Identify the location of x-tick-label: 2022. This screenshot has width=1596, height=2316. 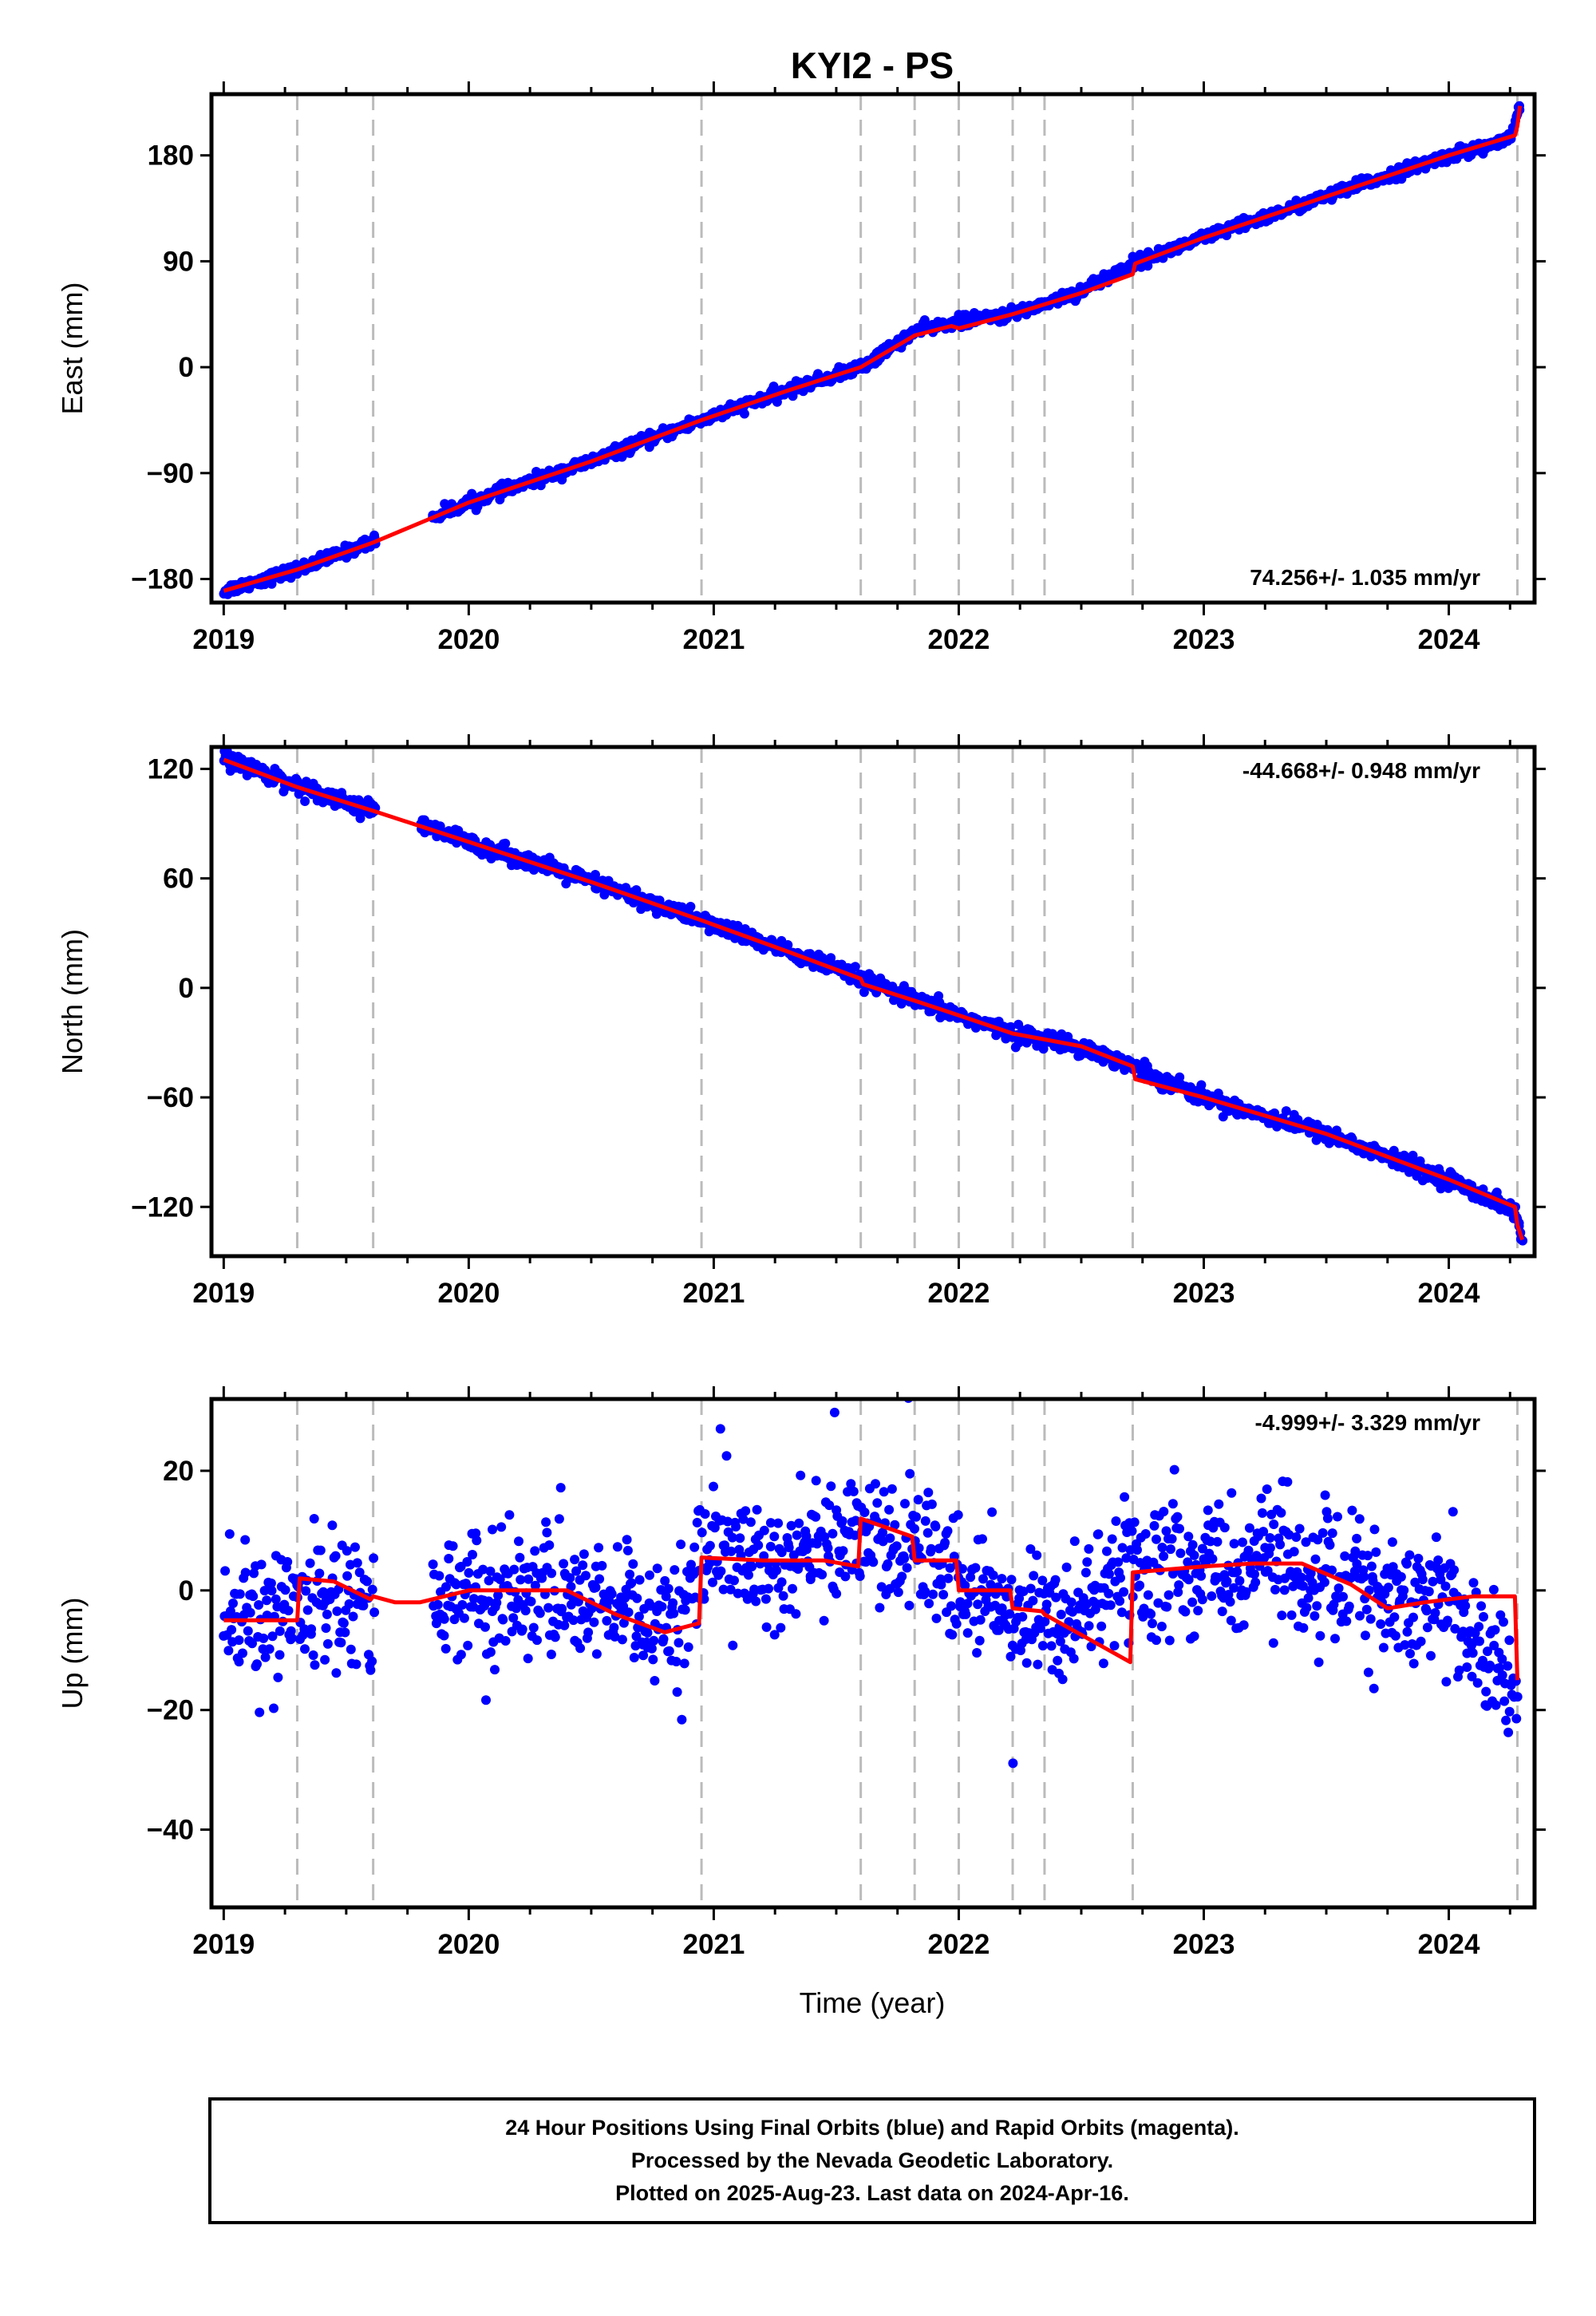
(959, 1944).